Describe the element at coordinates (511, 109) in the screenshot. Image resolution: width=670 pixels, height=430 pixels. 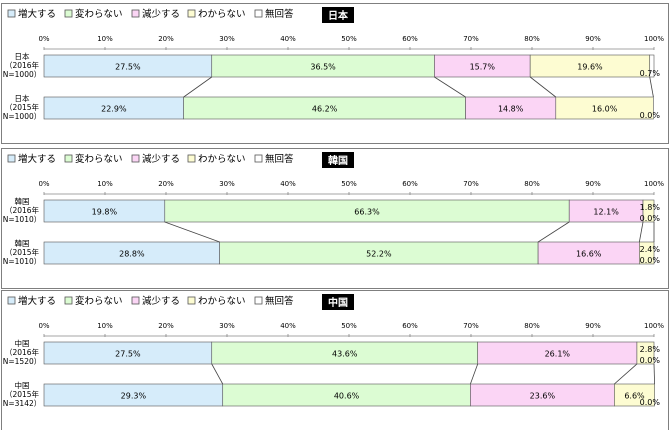
I see `data-label: 14.8%` at that location.